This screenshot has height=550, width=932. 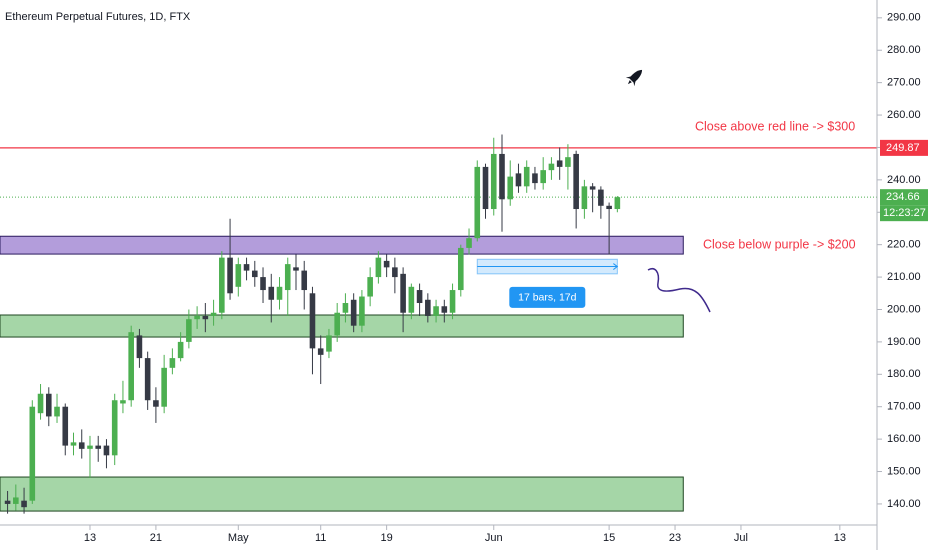 I want to click on measure-label-box, so click(x=547, y=297).